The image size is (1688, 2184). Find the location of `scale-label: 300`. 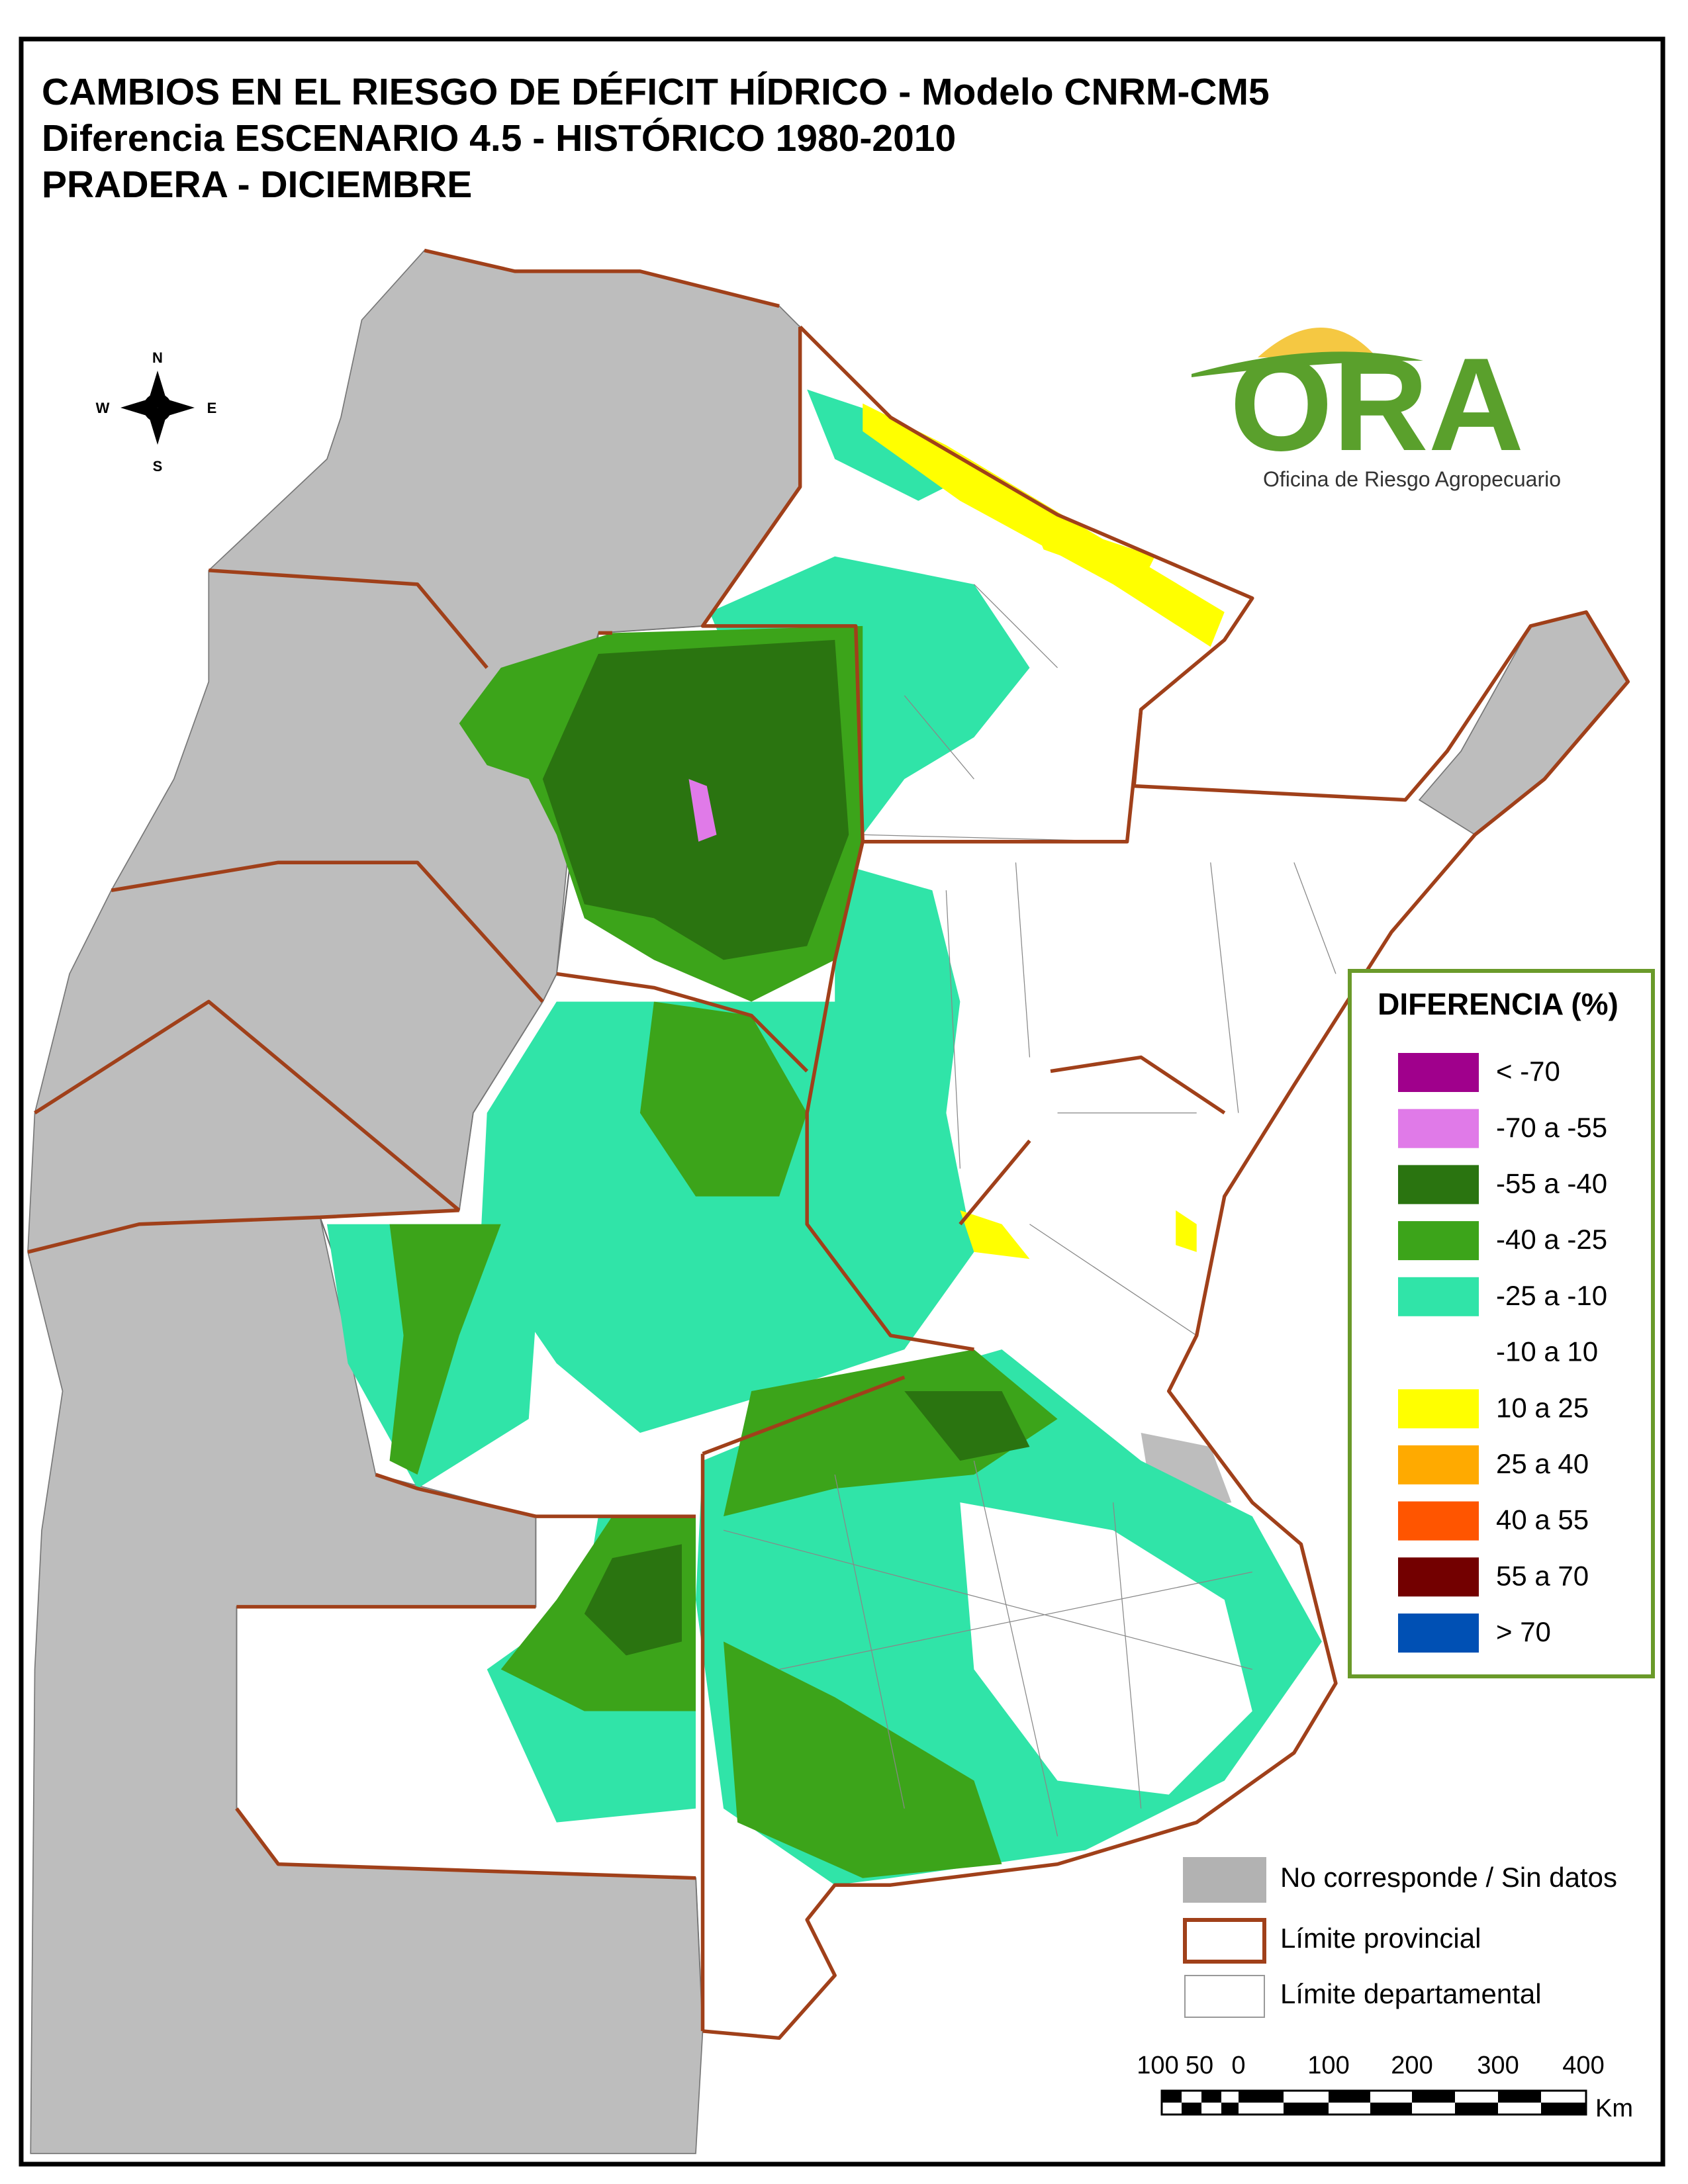

scale-label: 300 is located at coordinates (1498, 2065).